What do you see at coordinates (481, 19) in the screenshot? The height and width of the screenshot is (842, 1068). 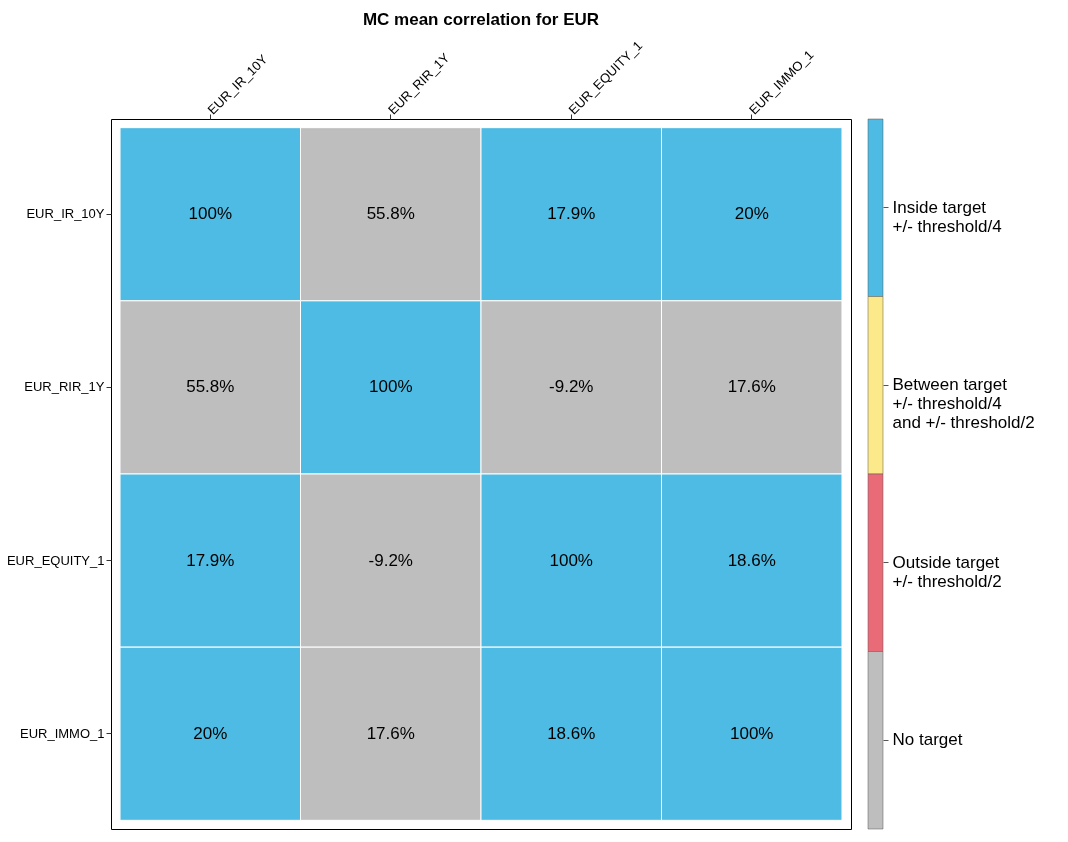 I see `chart-title: MC mean correlation for EUR` at bounding box center [481, 19].